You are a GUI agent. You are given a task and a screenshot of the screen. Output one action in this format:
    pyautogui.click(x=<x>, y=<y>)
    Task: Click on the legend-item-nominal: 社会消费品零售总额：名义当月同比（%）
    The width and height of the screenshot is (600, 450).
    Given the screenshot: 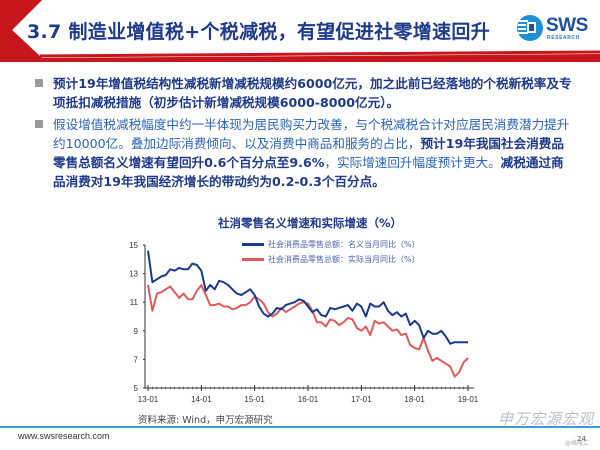 What is the action you would take?
    pyautogui.click(x=331, y=244)
    